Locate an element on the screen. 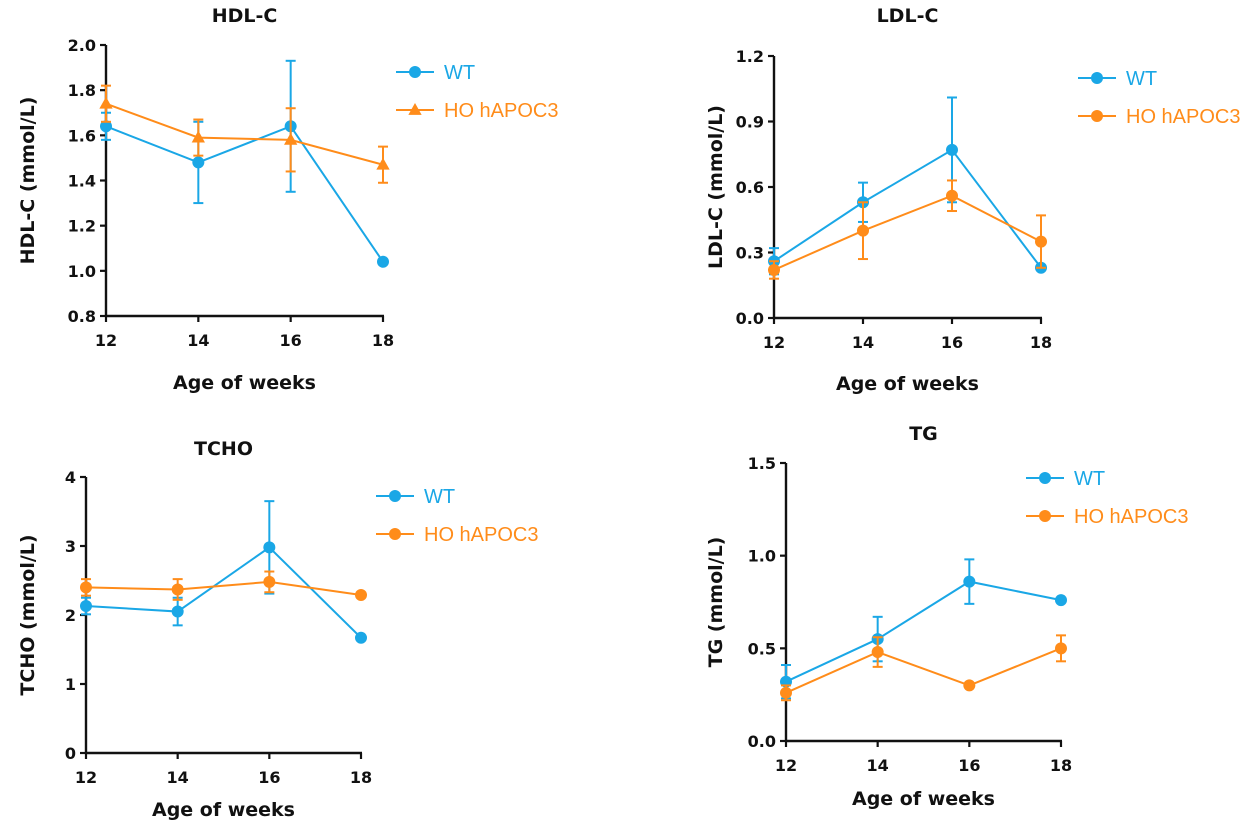 Image resolution: width=1255 pixels, height=832 pixels. y-tick-label: 3 is located at coordinates (70, 546).